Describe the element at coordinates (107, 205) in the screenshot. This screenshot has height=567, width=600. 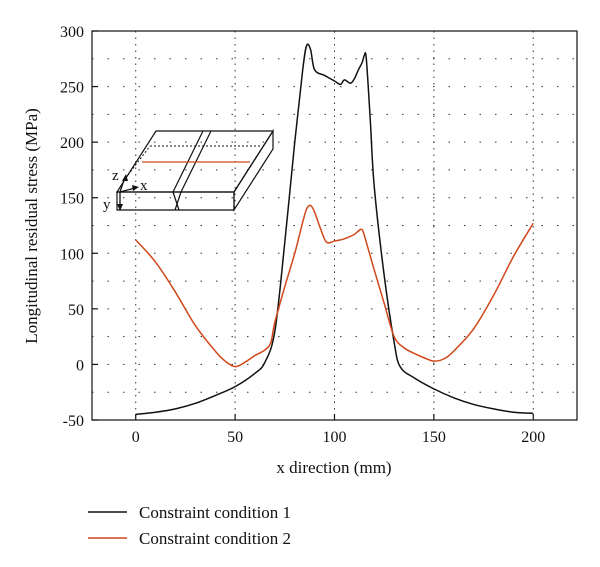
I see `inset-y-label: y` at that location.